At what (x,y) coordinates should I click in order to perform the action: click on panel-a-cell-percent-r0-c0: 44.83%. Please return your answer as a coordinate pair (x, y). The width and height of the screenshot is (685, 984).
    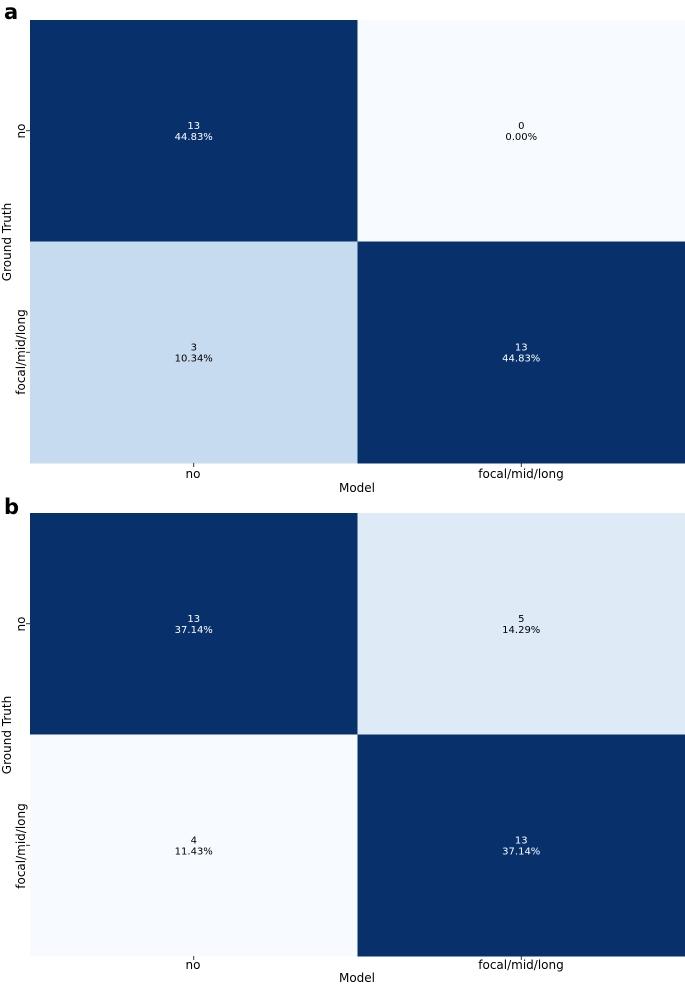
    Looking at the image, I should click on (194, 137).